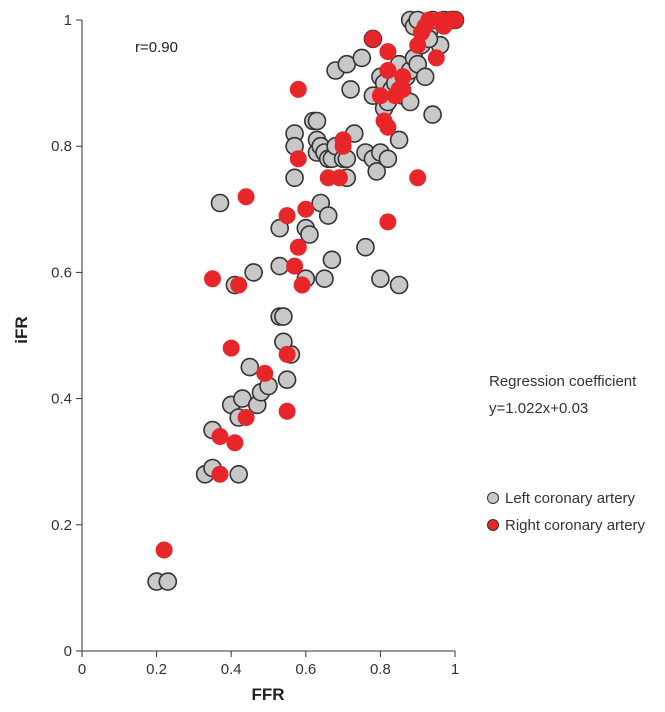  What do you see at coordinates (61, 399) in the screenshot?
I see `y-tick-label: 0.4` at bounding box center [61, 399].